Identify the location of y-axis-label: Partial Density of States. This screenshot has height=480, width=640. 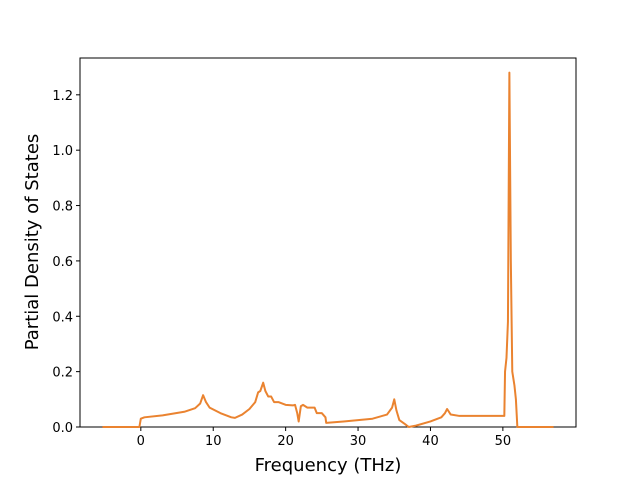
(32, 242).